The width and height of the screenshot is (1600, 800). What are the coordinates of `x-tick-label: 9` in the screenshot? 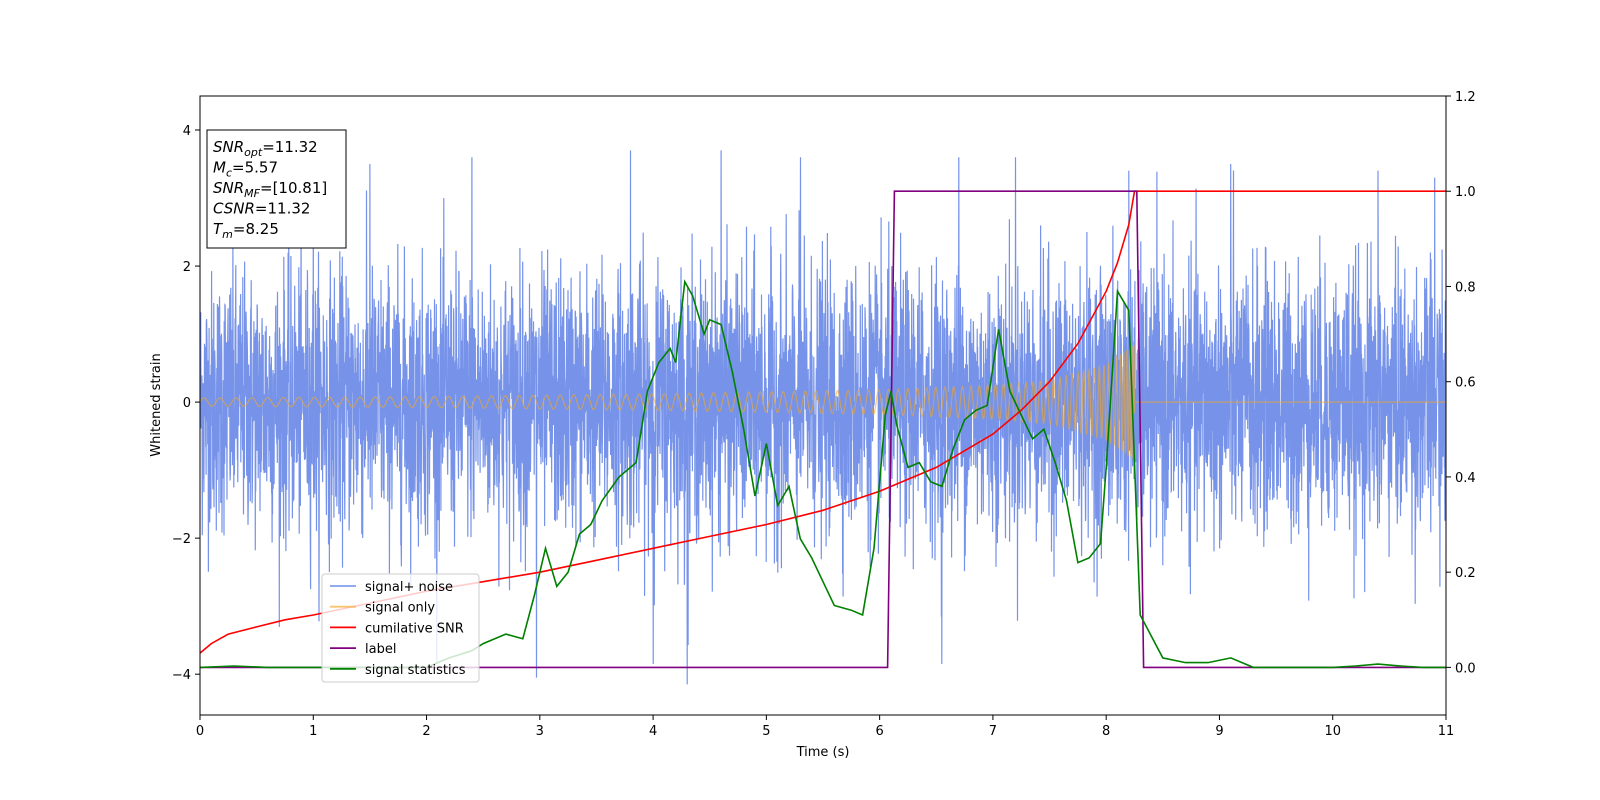 It's located at (1219, 731).